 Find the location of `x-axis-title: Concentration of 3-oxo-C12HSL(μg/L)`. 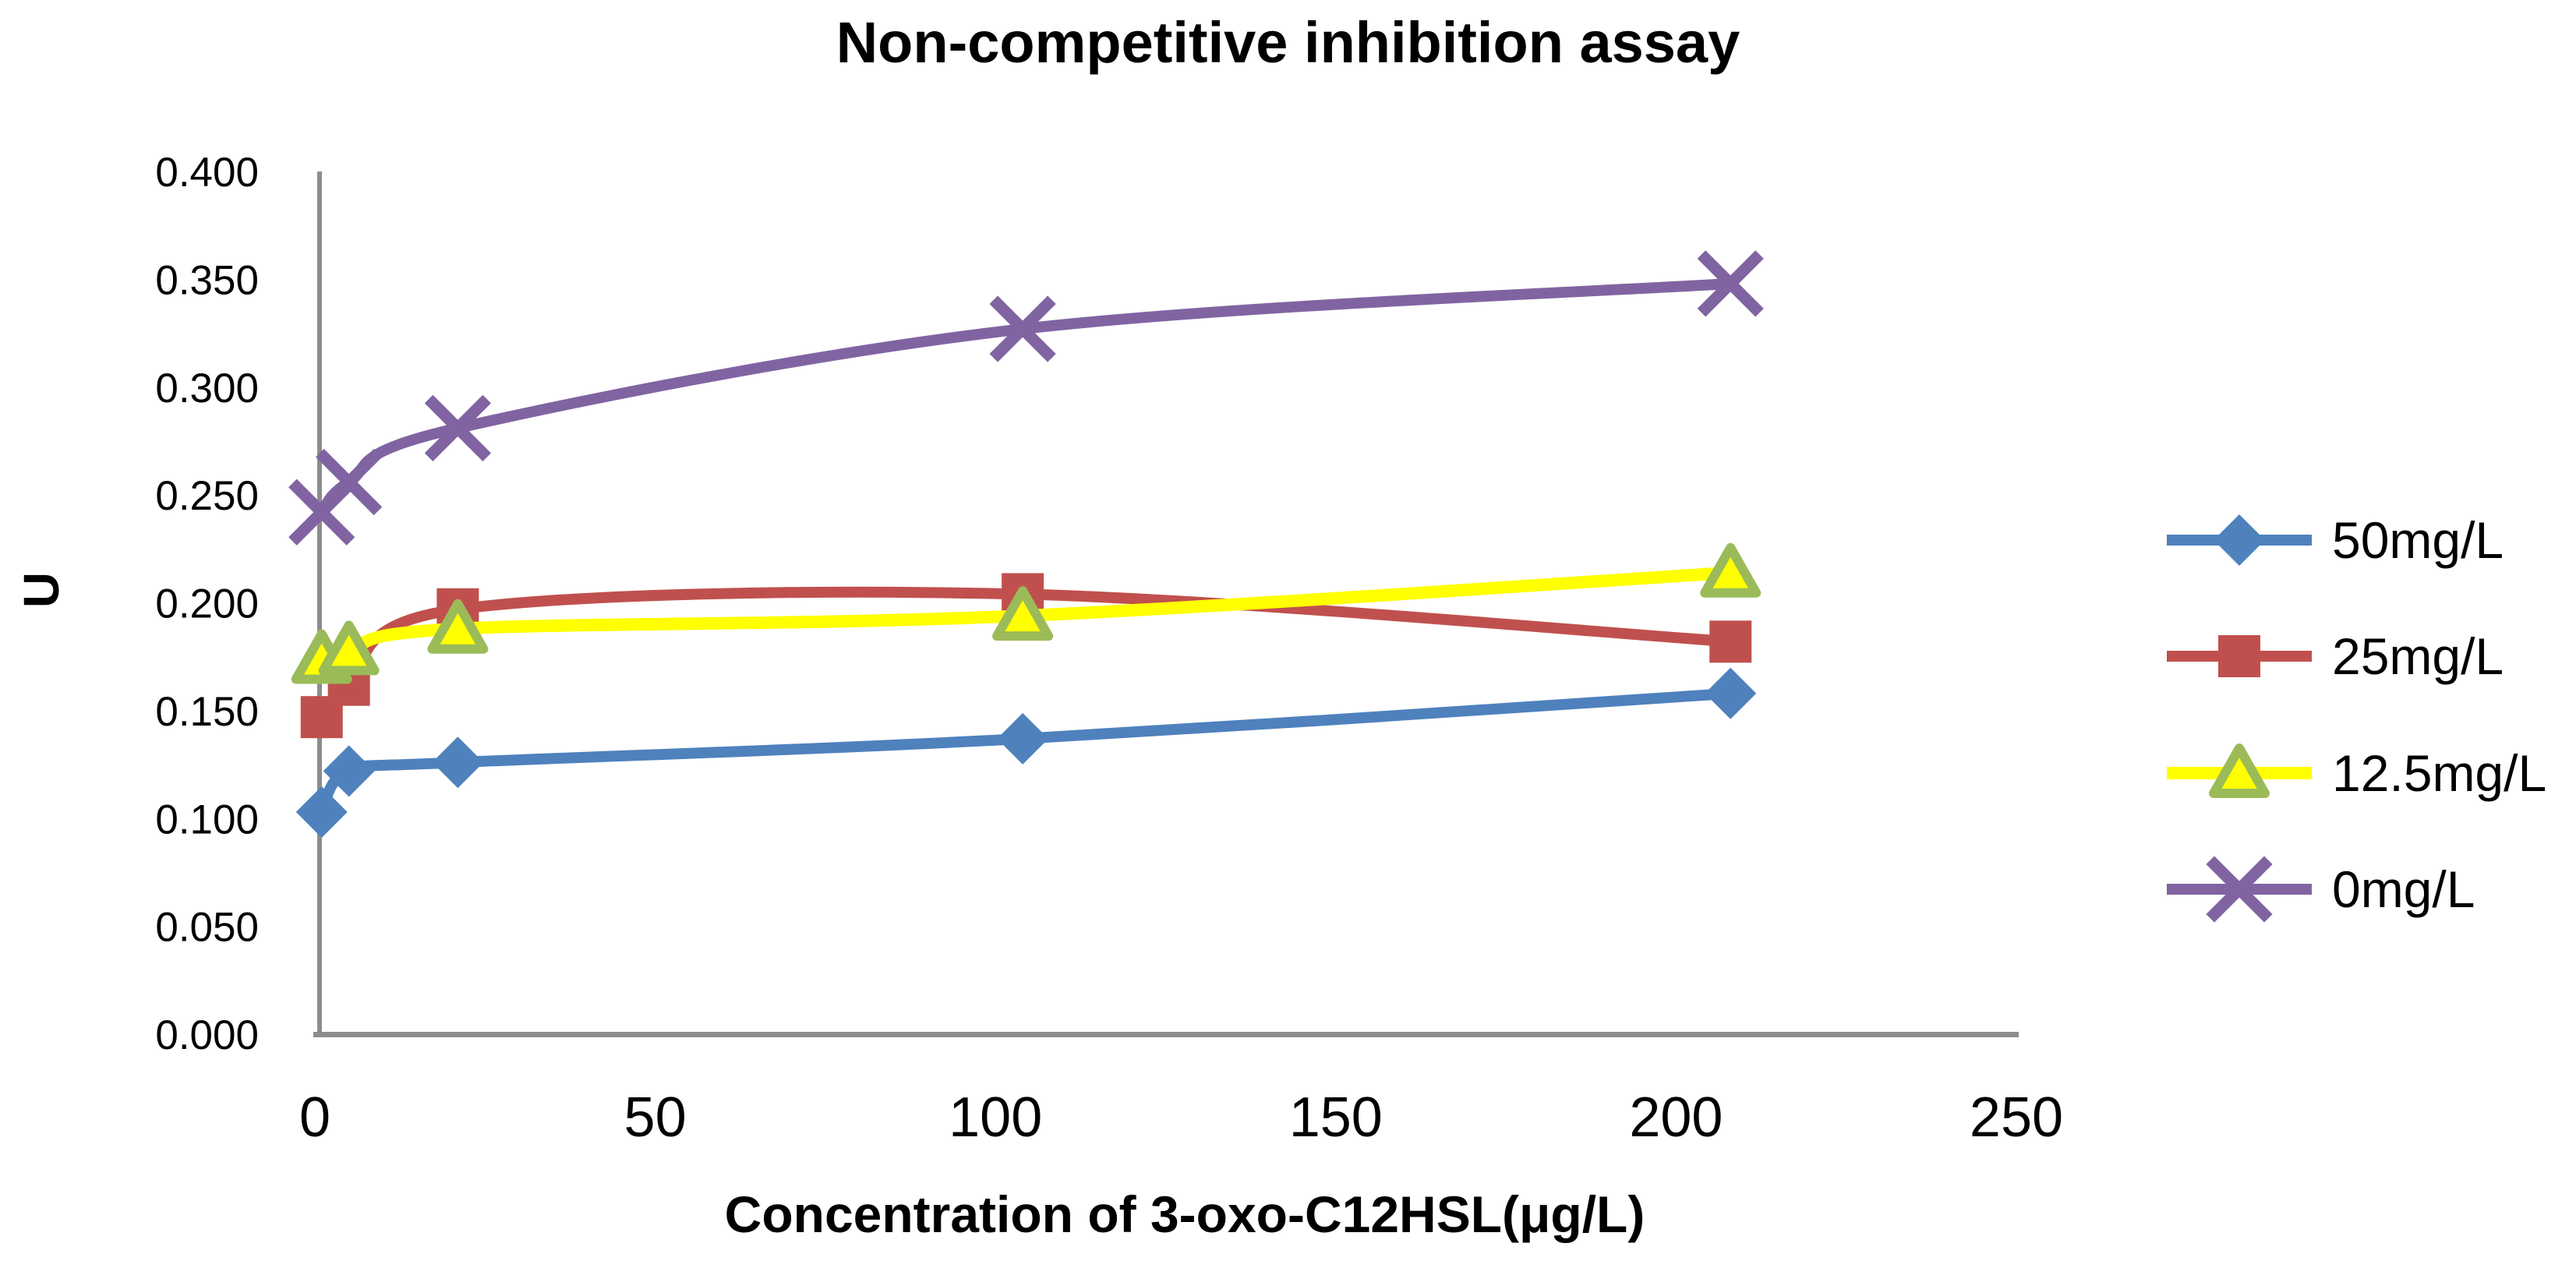

x-axis-title: Concentration of 3-oxo-C12HSL(μg/L) is located at coordinates (1184, 1214).